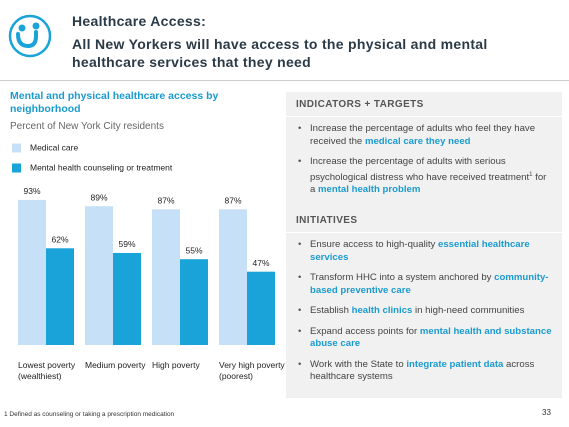 This screenshot has height=427, width=569. I want to click on text: Work with the State to, so click(358, 364).